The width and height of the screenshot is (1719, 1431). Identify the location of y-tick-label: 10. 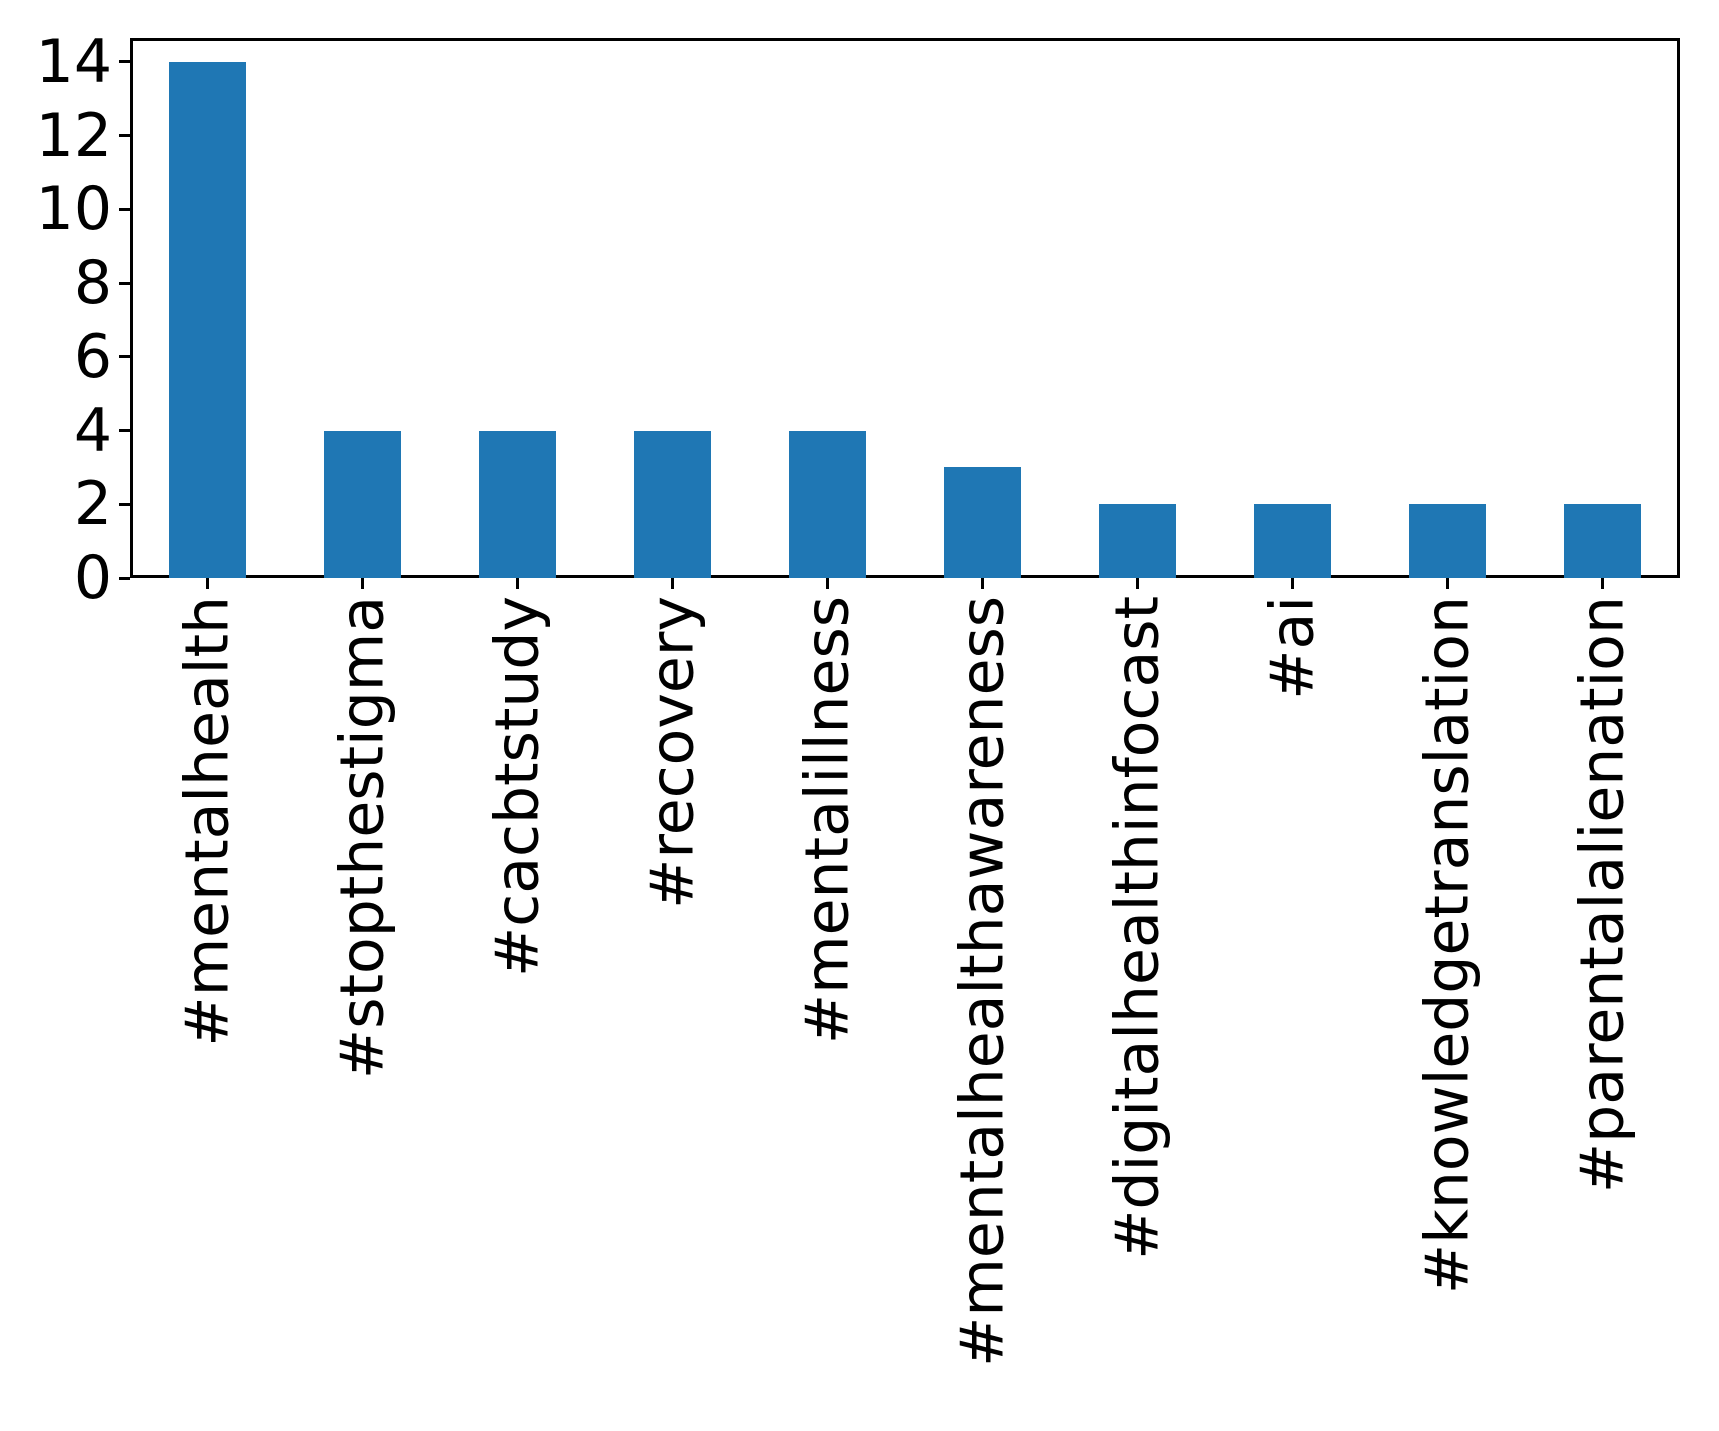
(73, 209).